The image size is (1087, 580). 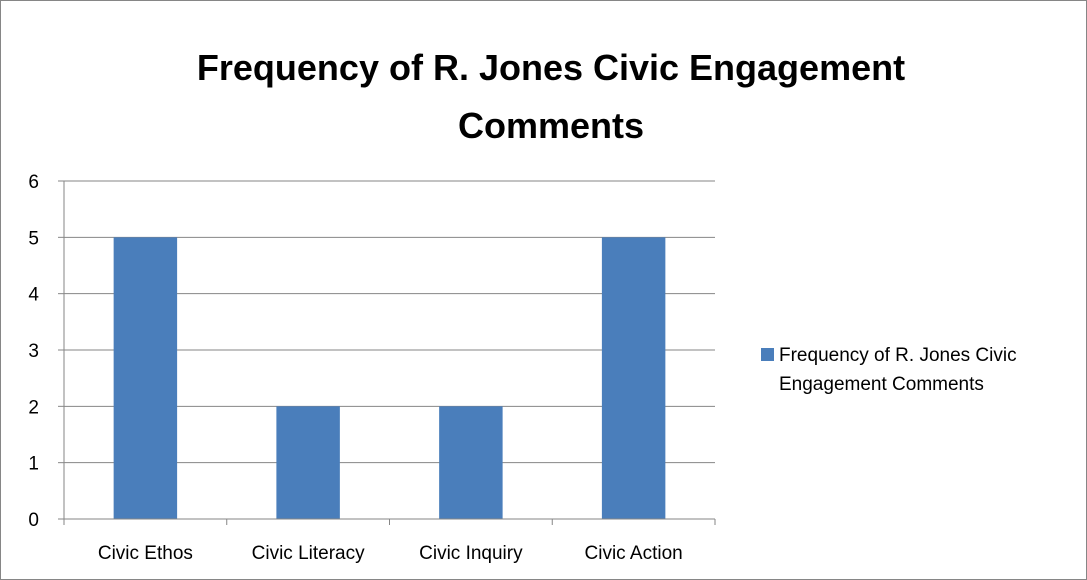 What do you see at coordinates (33, 351) in the screenshot?
I see `y-tick-label: 3` at bounding box center [33, 351].